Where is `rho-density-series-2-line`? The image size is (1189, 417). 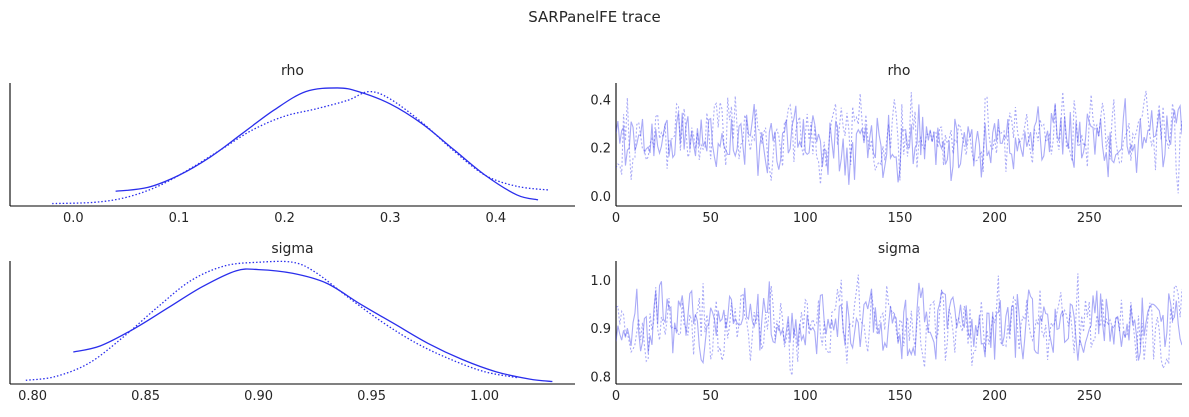
rho-density-series-2-line is located at coordinates (300, 147).